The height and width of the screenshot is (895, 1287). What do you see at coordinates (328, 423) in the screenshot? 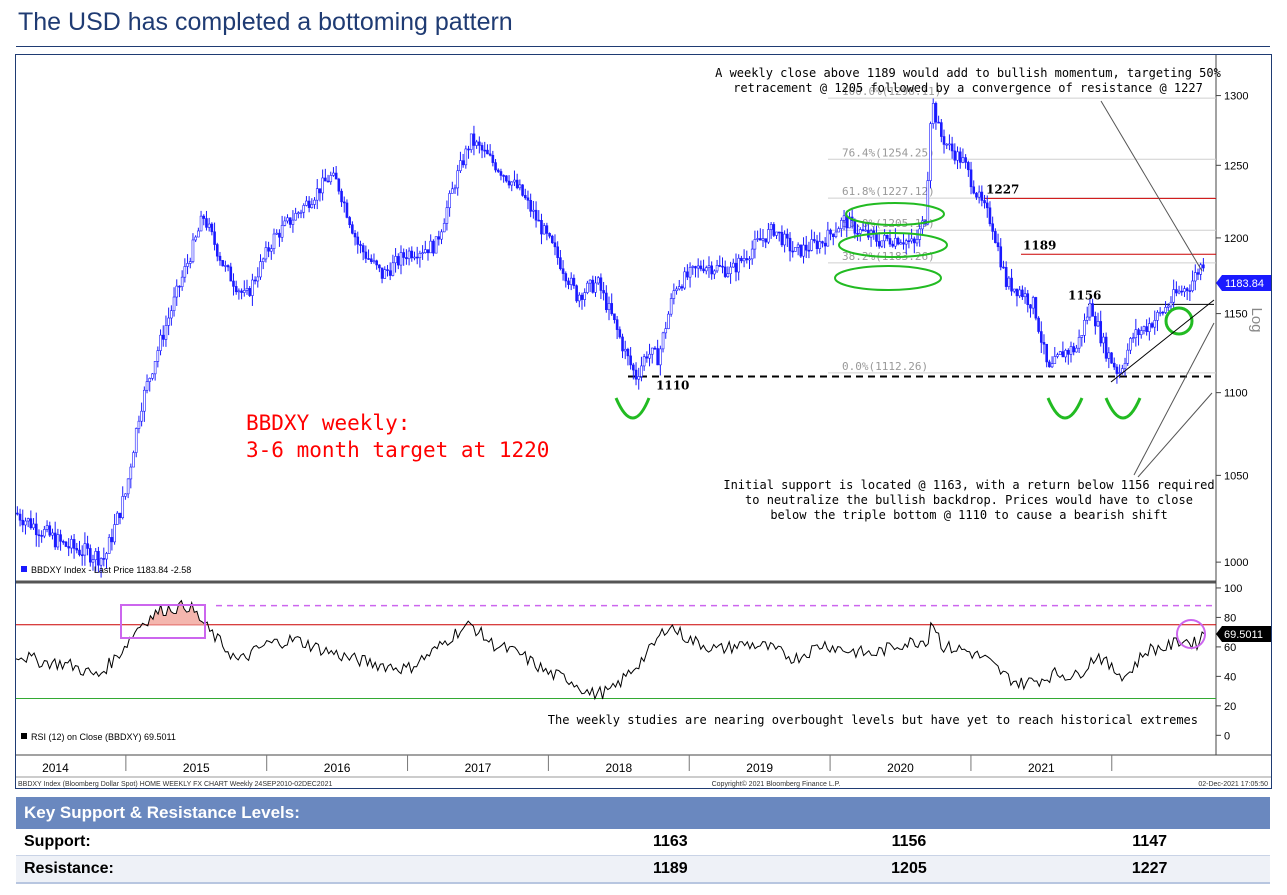
I see `target-note-line-1: BBDXY weekly:` at bounding box center [328, 423].